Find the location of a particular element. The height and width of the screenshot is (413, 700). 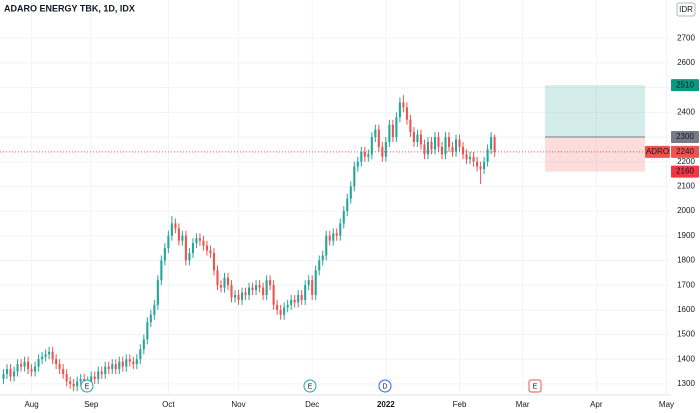

currency-box is located at coordinates (686, 9).